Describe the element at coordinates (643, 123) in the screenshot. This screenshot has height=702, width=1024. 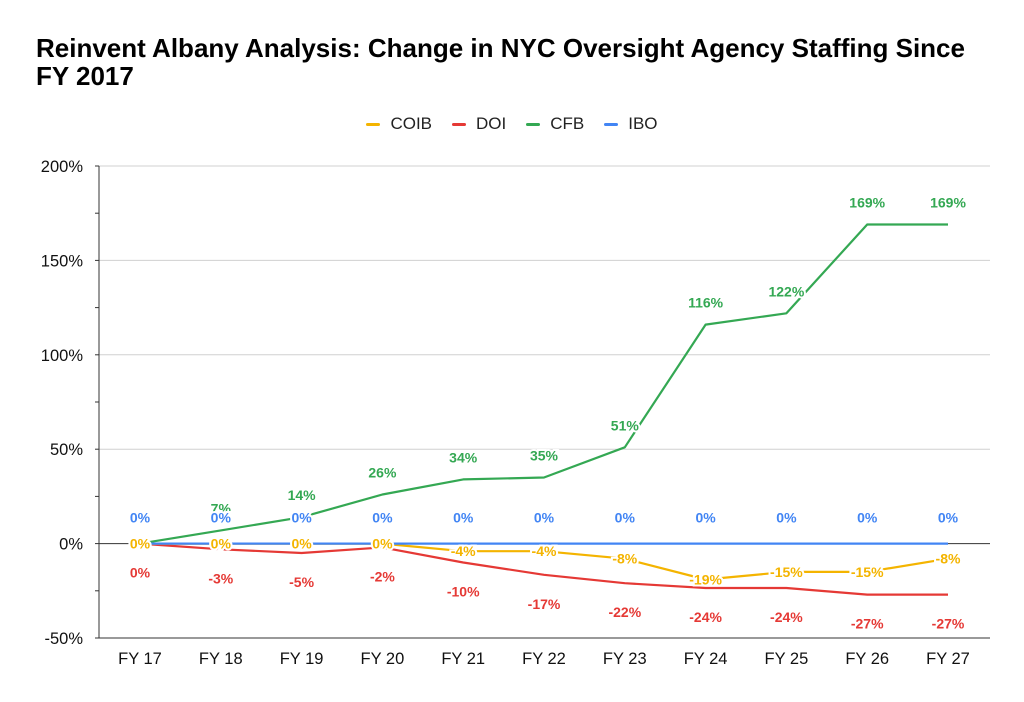
I see `legend-label: IBO` at that location.